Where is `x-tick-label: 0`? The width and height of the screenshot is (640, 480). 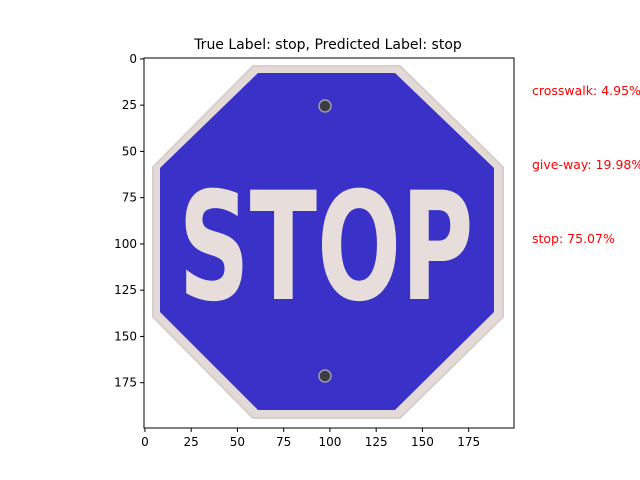 x-tick-label: 0 is located at coordinates (145, 442).